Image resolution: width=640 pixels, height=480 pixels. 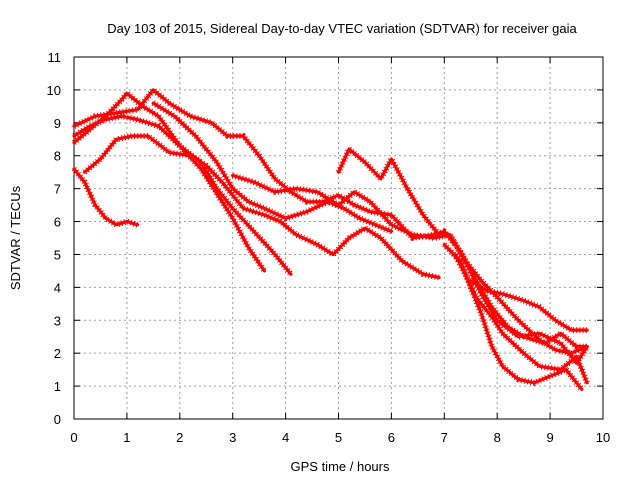 What do you see at coordinates (57, 353) in the screenshot?
I see `y-tick-label: 2` at bounding box center [57, 353].